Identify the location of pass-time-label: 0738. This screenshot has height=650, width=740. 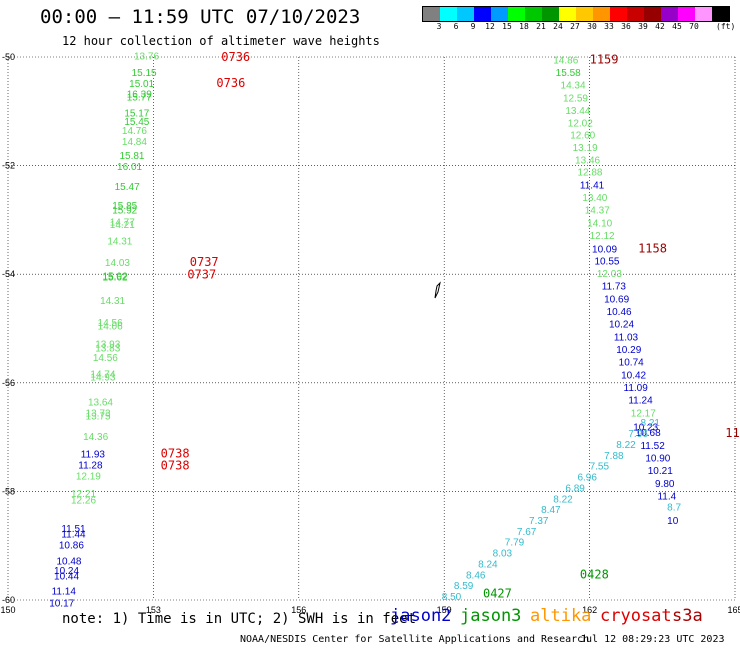
(175, 454).